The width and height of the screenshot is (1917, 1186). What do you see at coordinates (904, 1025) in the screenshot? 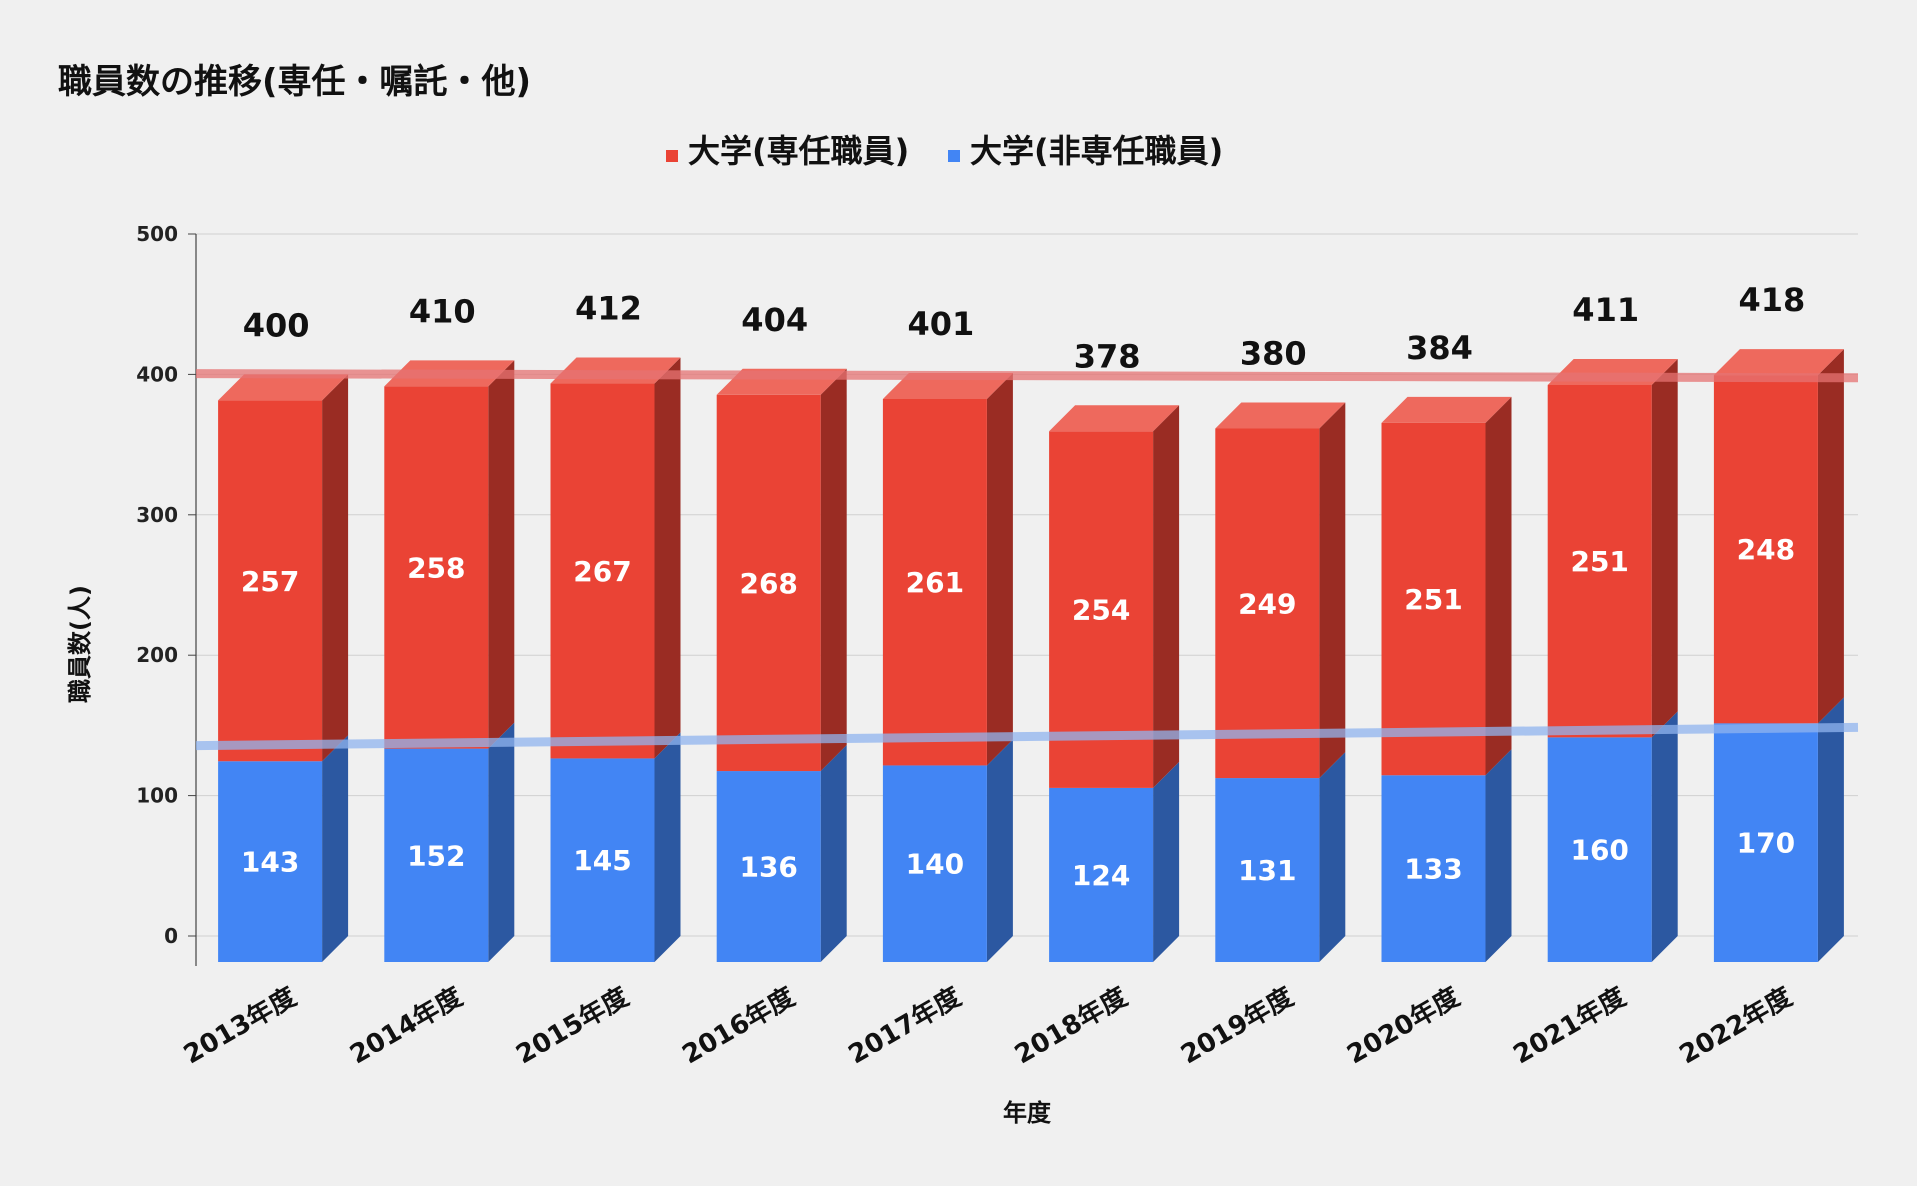
I see `category-label-4: 2017年度` at bounding box center [904, 1025].